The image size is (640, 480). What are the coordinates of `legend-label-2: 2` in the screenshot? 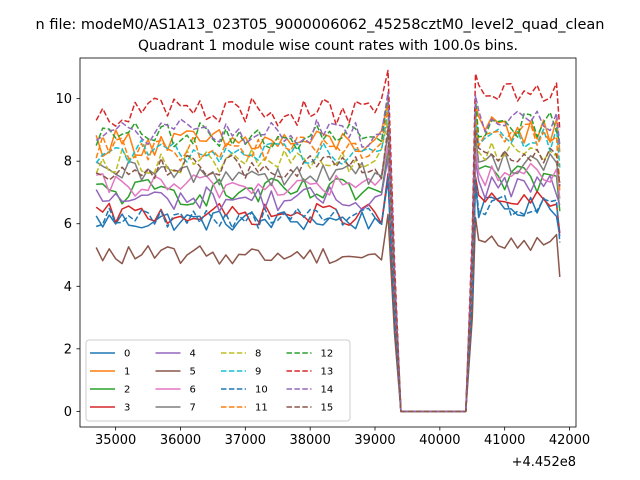 It's located at (127, 390).